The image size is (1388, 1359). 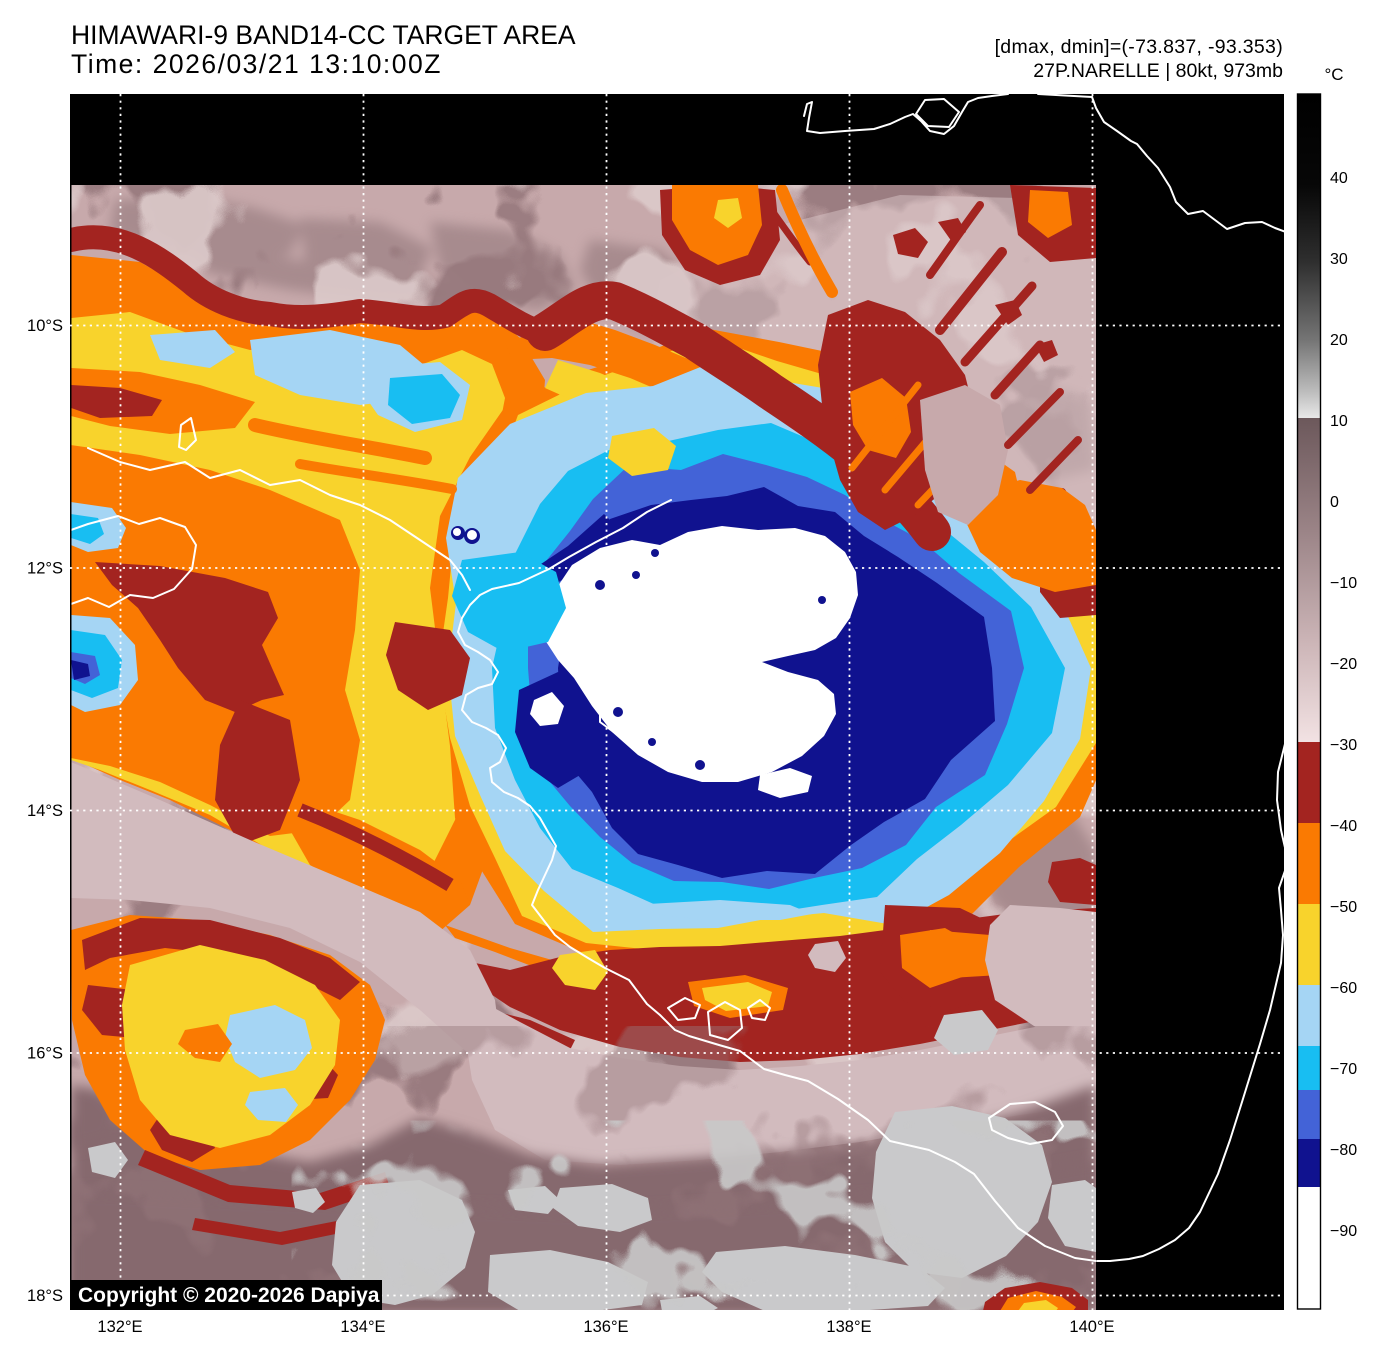 What do you see at coordinates (45, 811) in the screenshot?
I see `svg-text: 14°S` at bounding box center [45, 811].